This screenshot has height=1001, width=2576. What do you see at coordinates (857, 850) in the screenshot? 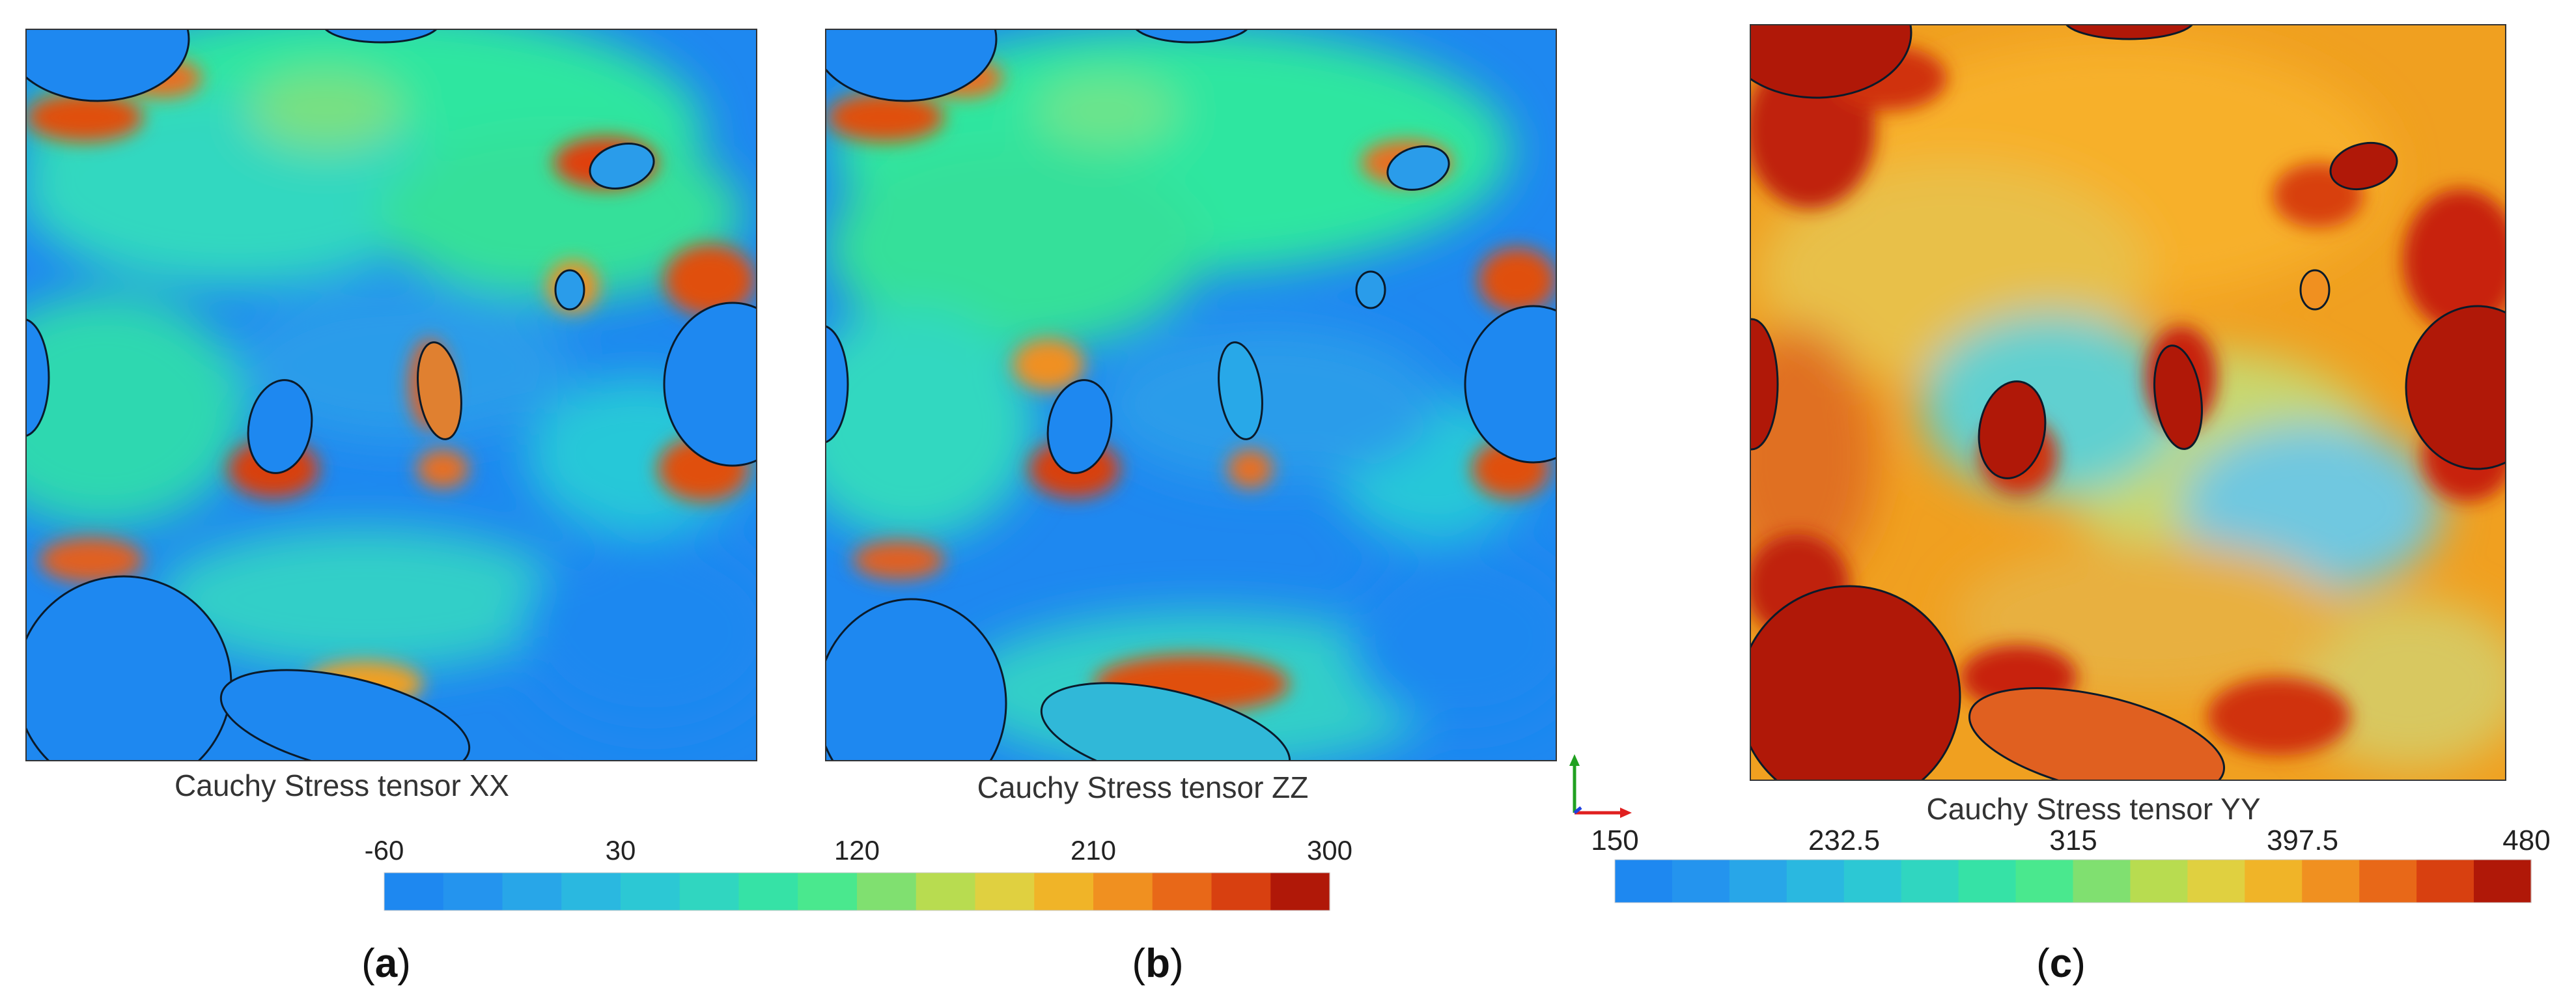
I see `colorbar-xx-zz-tick: 120` at bounding box center [857, 850].